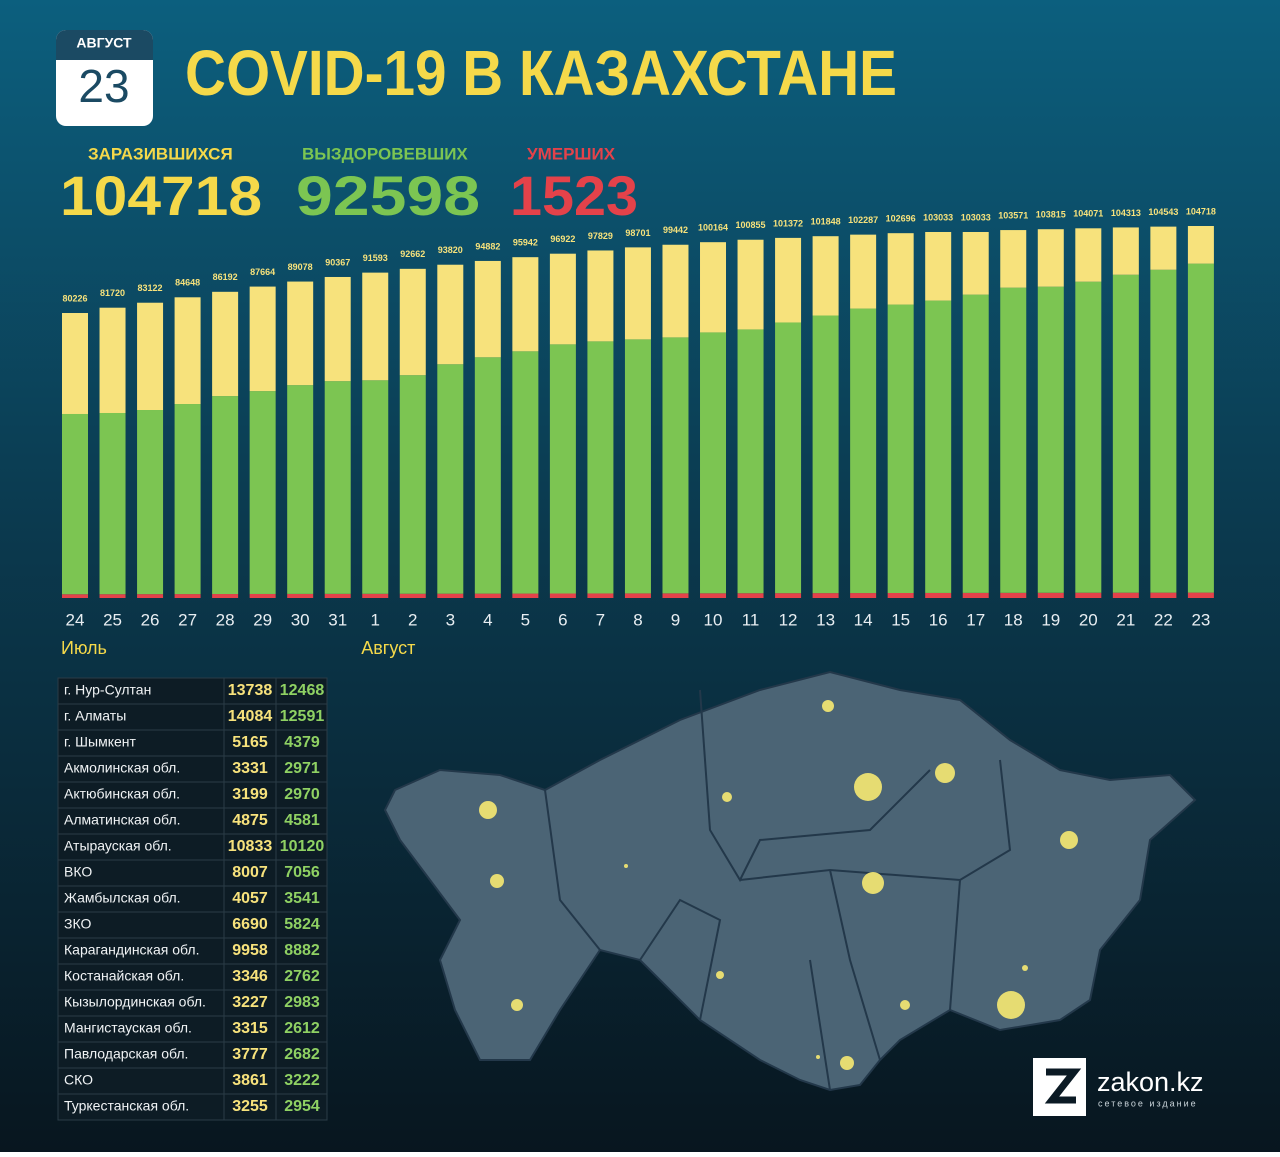 Image resolution: width=1280 pixels, height=1157 pixels. I want to click on logo-name: zakon.kz, so click(1150, 1082).